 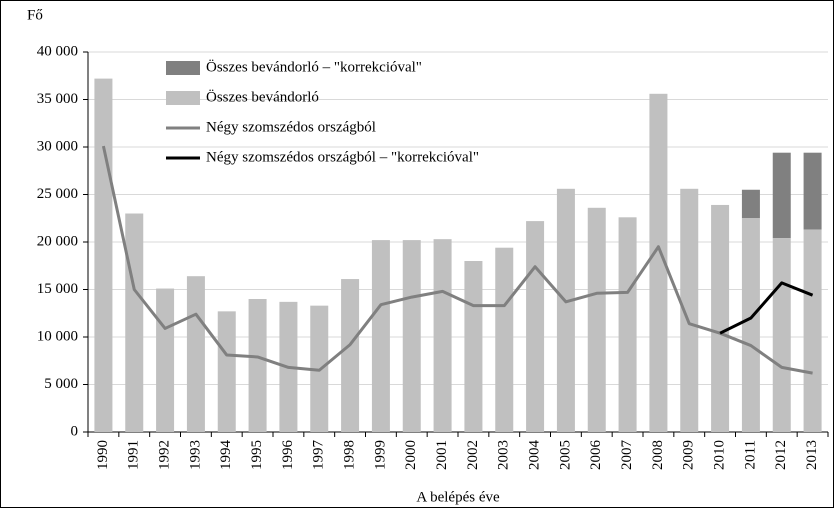 I want to click on x-tick-label: 1994, so click(x=226, y=455).